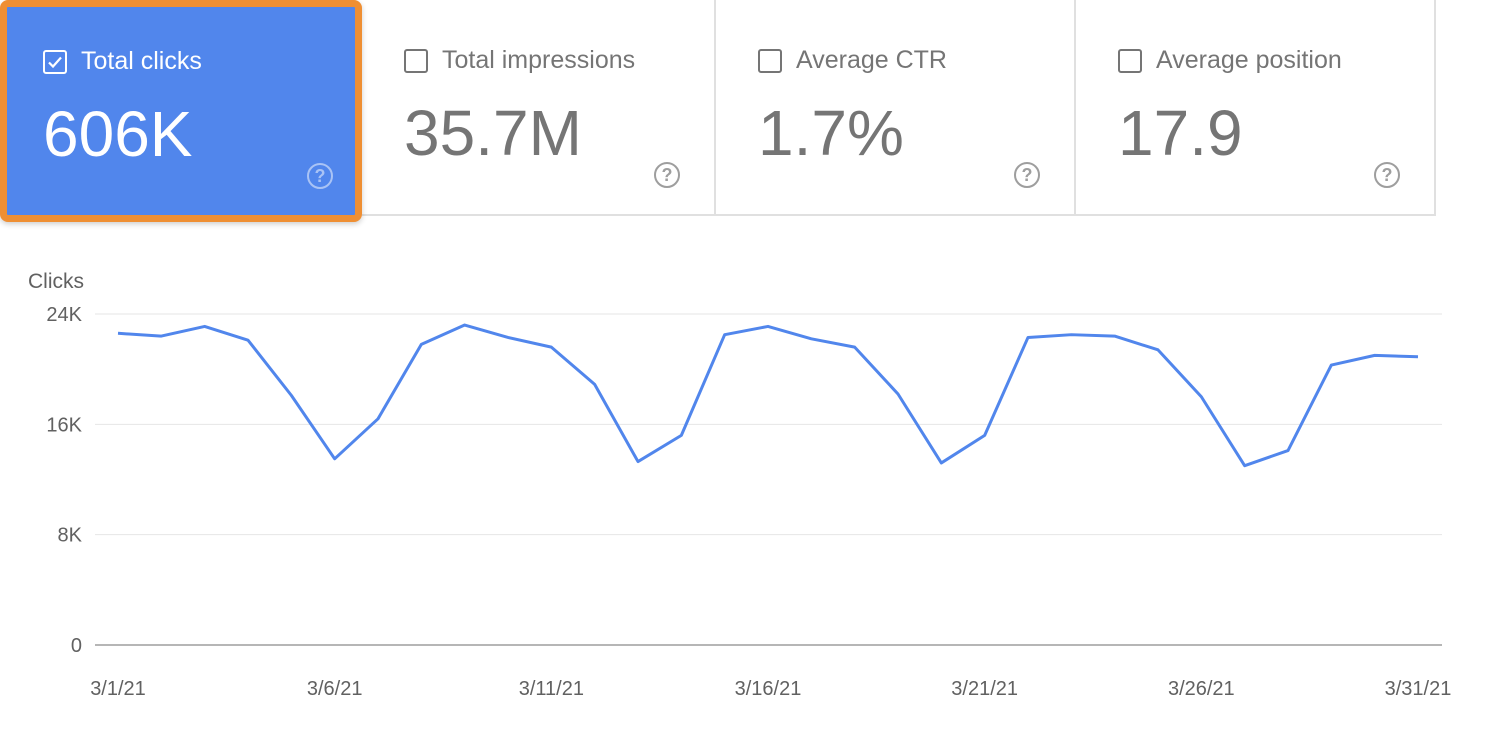 Image resolution: width=1510 pixels, height=748 pixels. What do you see at coordinates (55, 61) in the screenshot?
I see `checkbox-checked-icon` at bounding box center [55, 61].